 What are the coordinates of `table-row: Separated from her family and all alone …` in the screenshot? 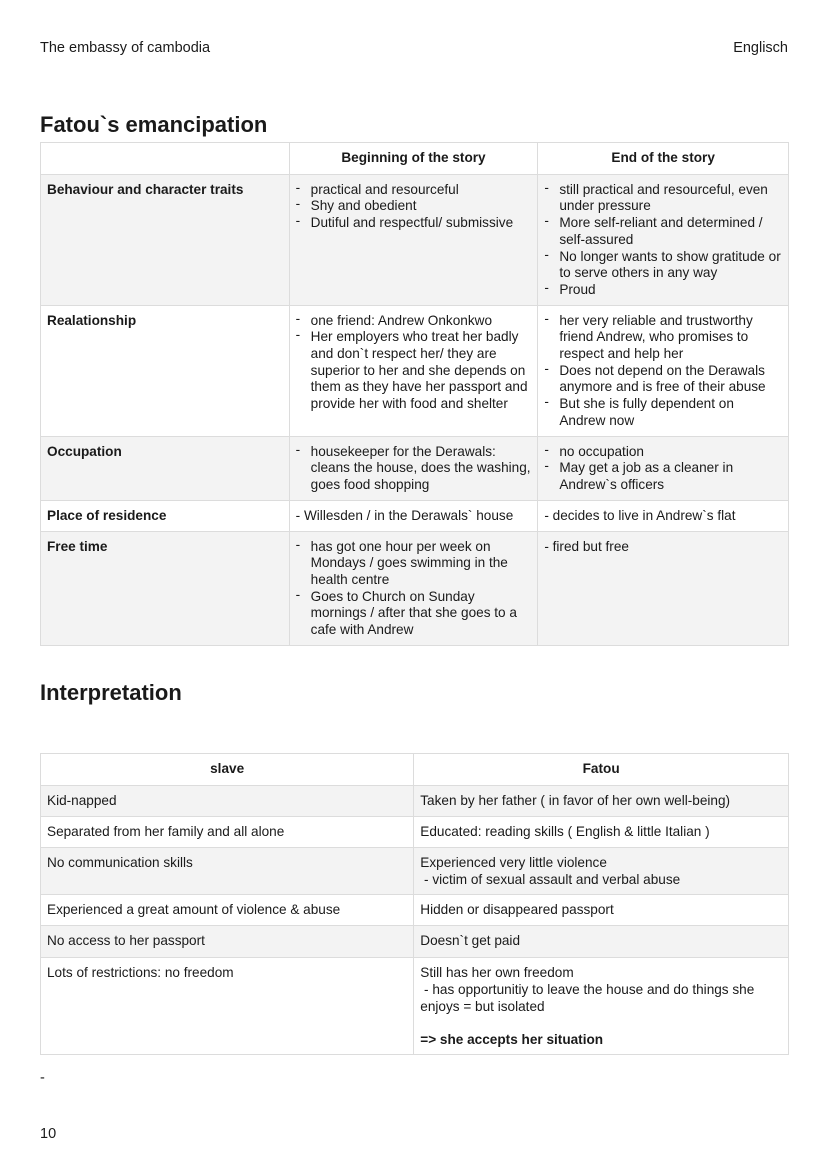 It's located at (414, 832).